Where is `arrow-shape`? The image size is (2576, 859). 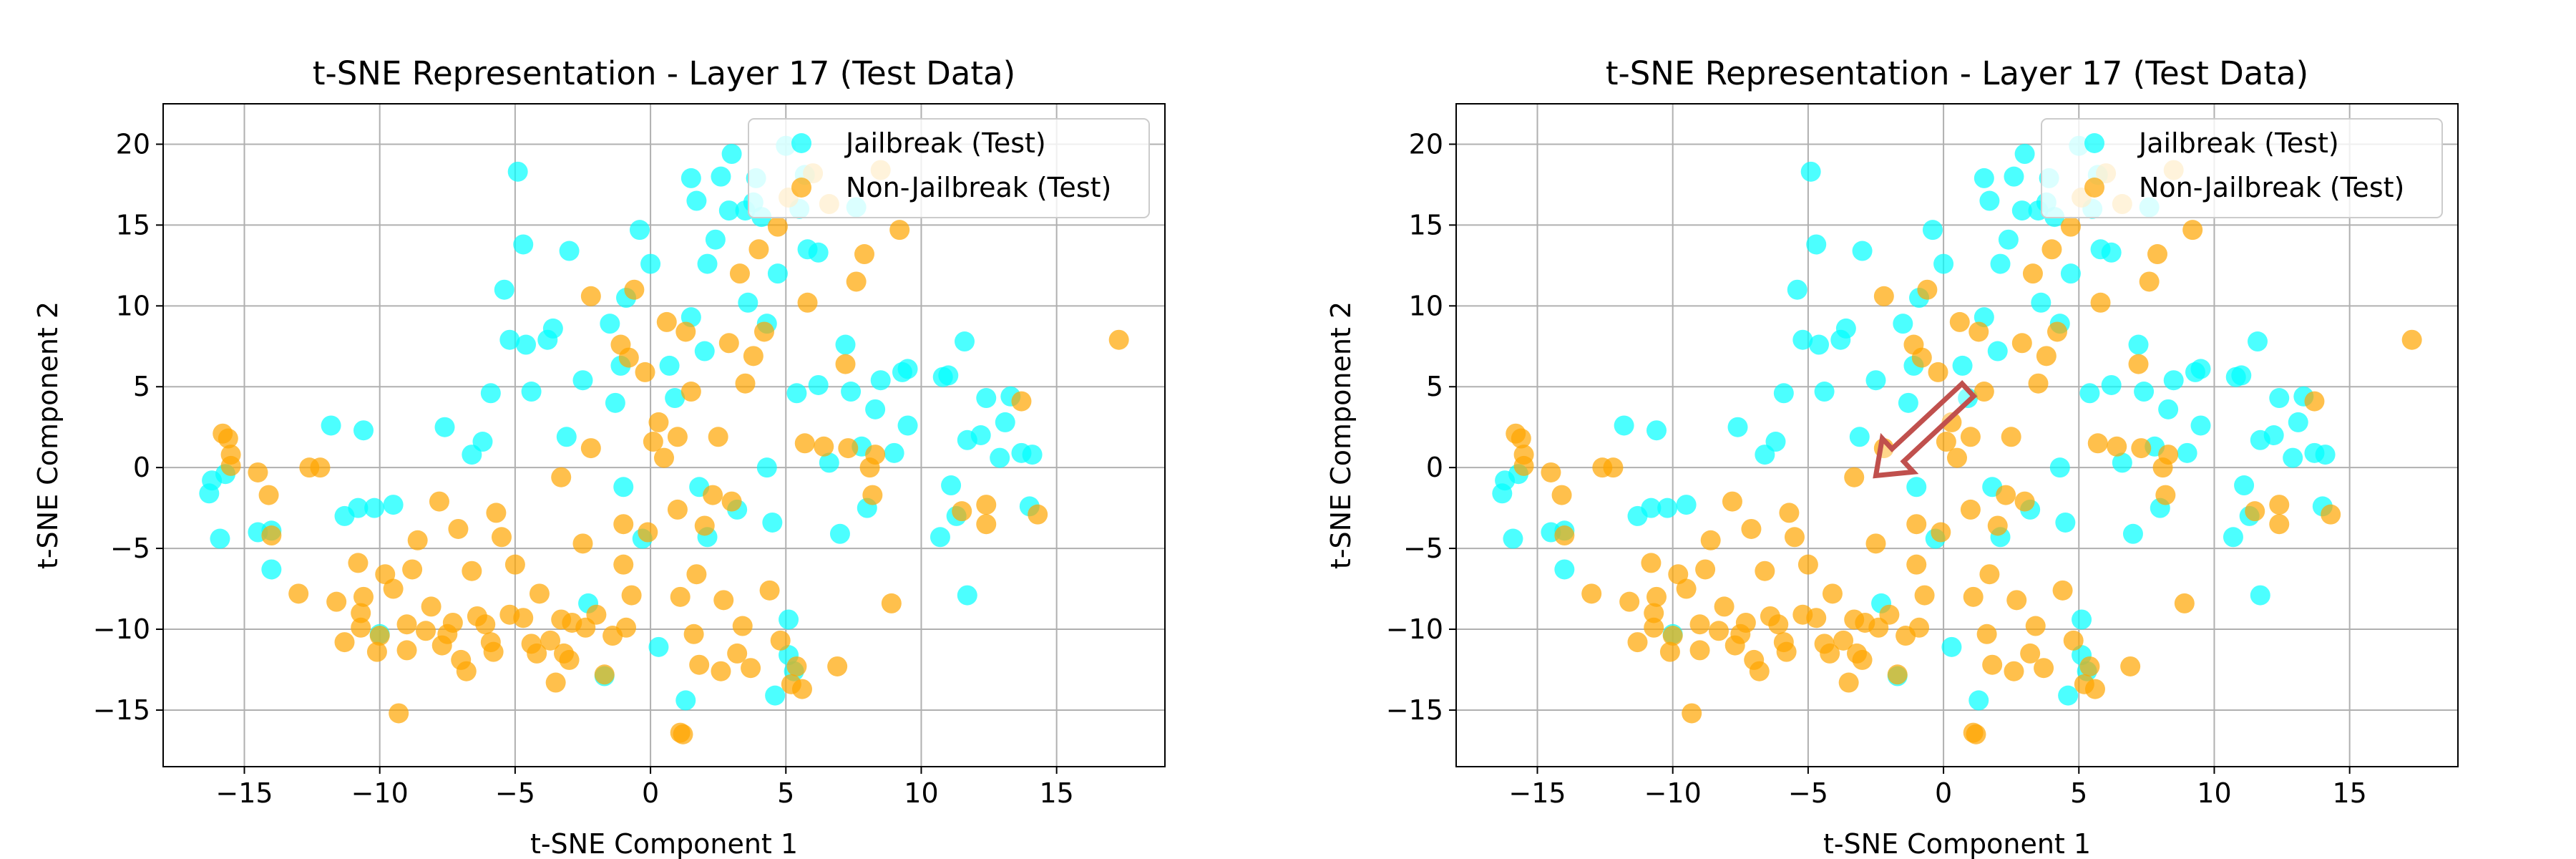
arrow-shape is located at coordinates (1925, 429).